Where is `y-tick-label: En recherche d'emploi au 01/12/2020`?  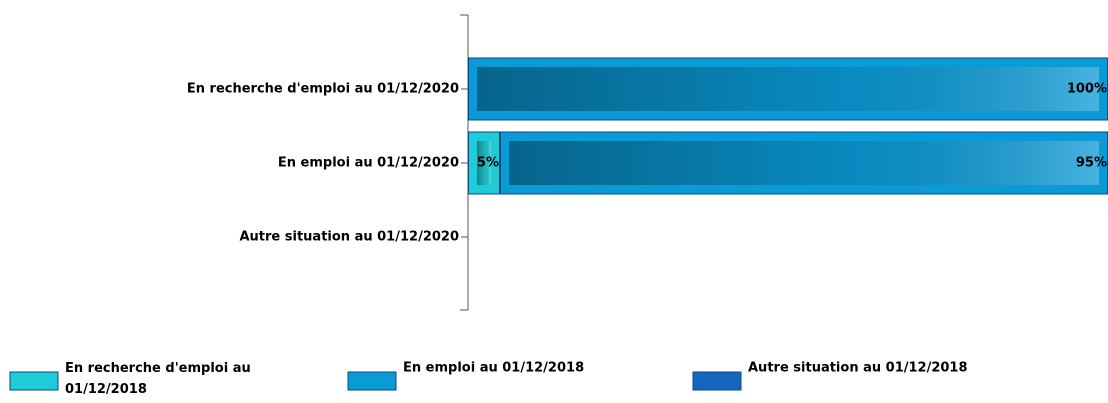
y-tick-label: En recherche d'emploi au 01/12/2020 is located at coordinates (323, 89).